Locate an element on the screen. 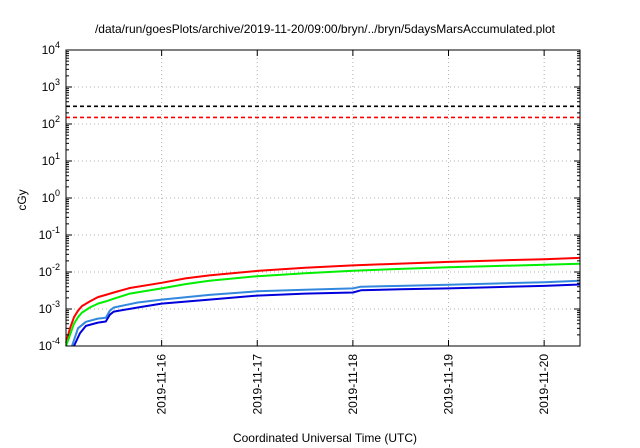 The image size is (640, 448). y-tick-label: 10⁴ is located at coordinates (51, 48).